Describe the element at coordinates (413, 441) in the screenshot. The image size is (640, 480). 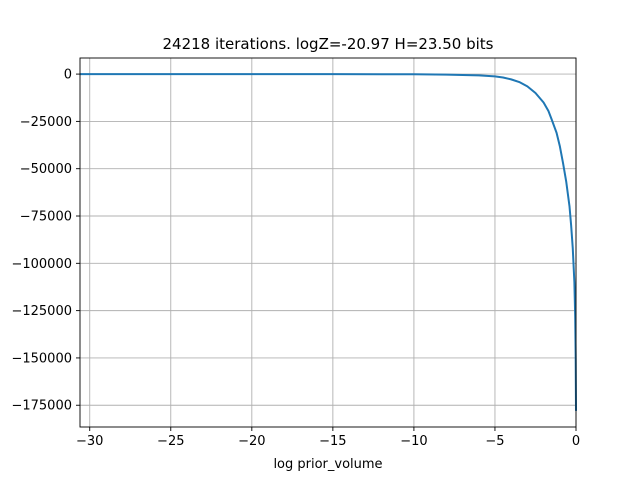
I see `x-tick-label: −10` at that location.